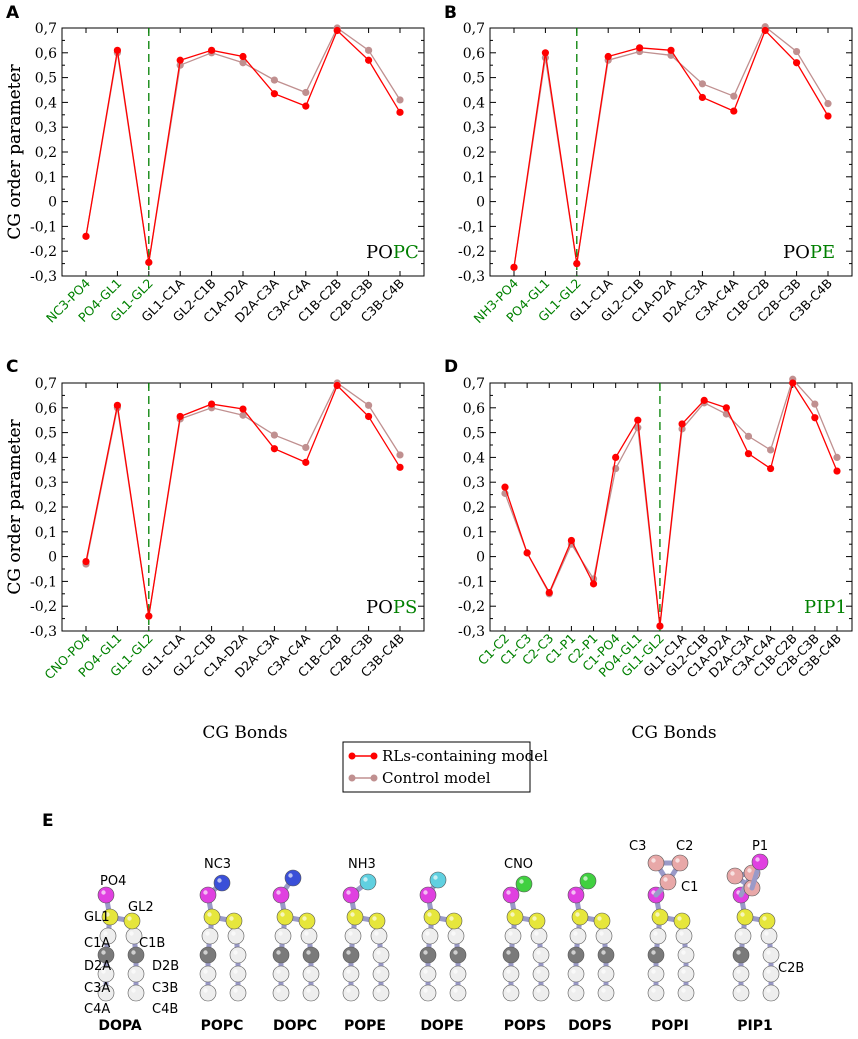 This screenshot has height=1039, width=858. I want to click on molecule-name: POPI, so click(670, 1026).